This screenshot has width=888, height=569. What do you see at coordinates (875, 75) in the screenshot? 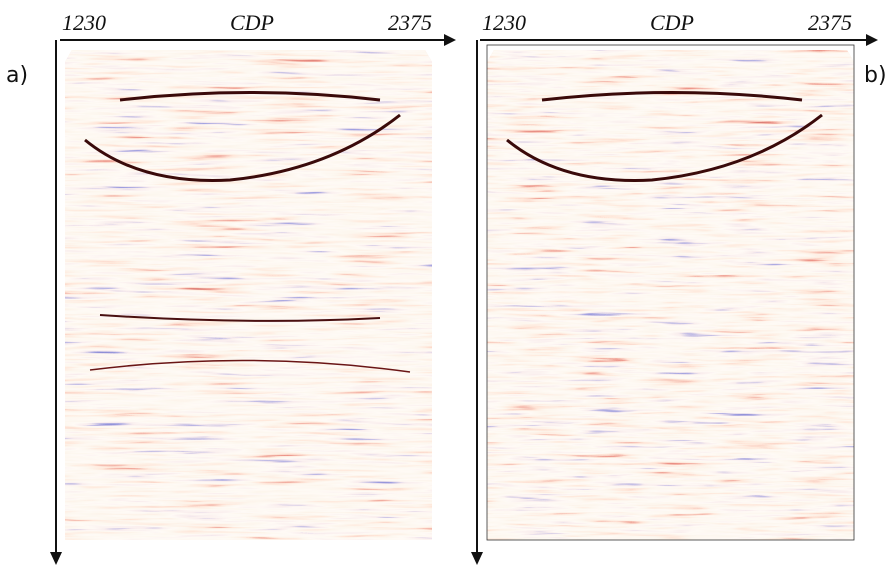
I see `panel-label: b)` at bounding box center [875, 75].